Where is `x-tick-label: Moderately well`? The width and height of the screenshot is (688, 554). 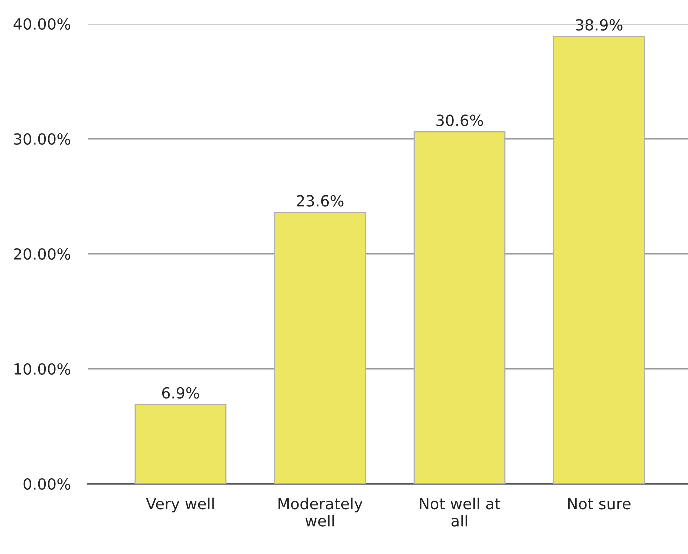 x-tick-label: Moderately well is located at coordinates (320, 512).